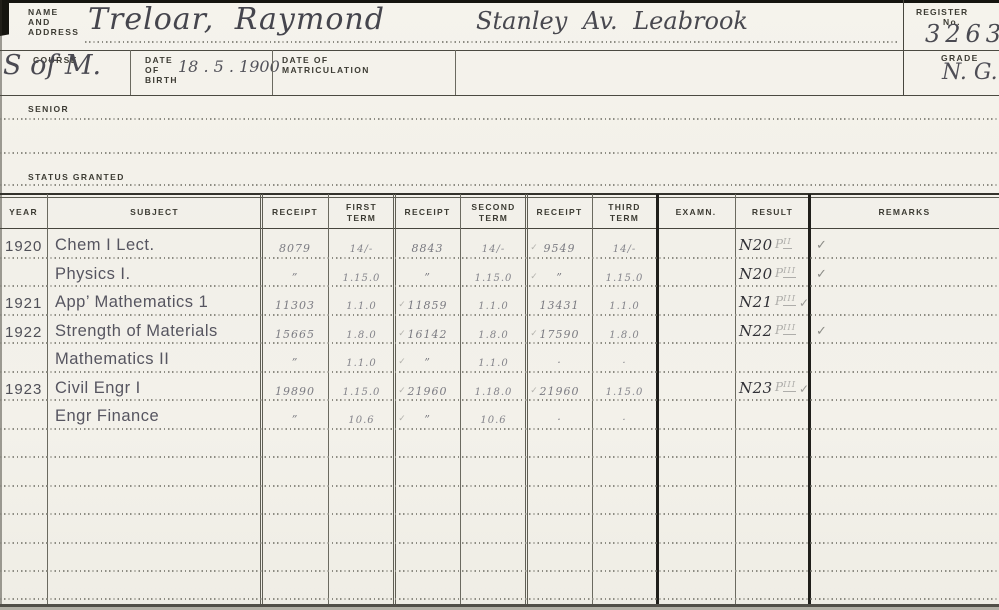 This screenshot has width=999, height=610. What do you see at coordinates (624, 307) in the screenshot?
I see `cell-t3: 1.1.0` at bounding box center [624, 307].